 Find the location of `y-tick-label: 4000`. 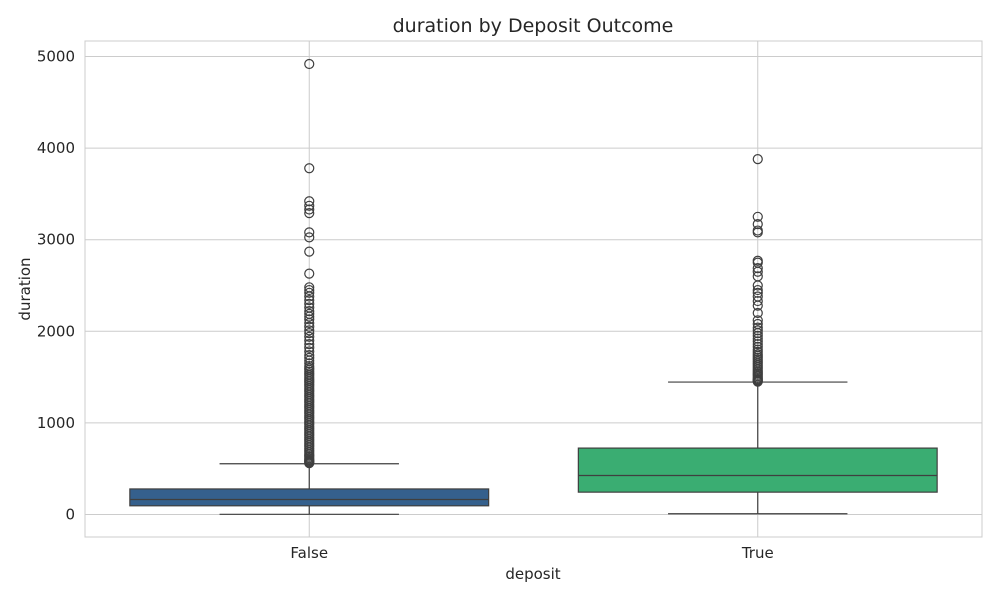

y-tick-label: 4000 is located at coordinates (56, 148).